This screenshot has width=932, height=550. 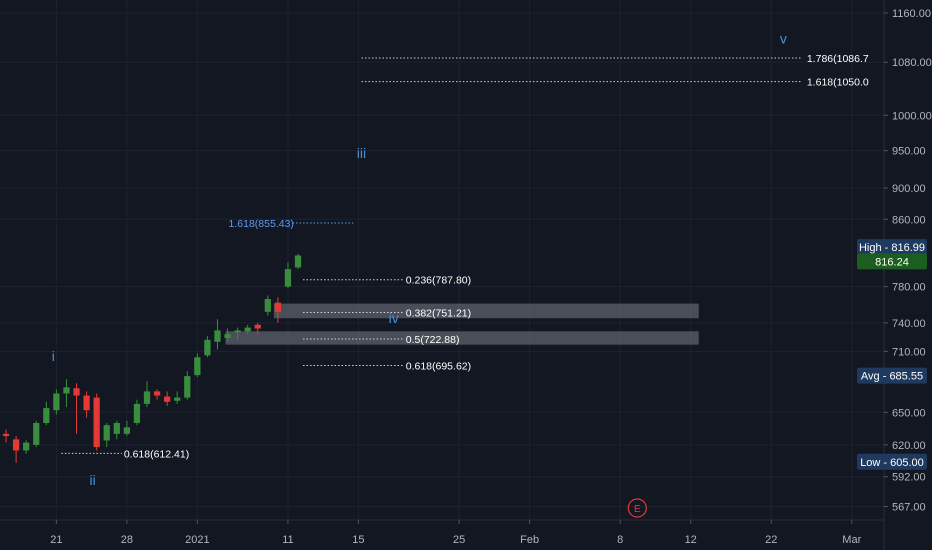 What do you see at coordinates (529, 540) in the screenshot?
I see `x-tick-label: Feb` at bounding box center [529, 540].